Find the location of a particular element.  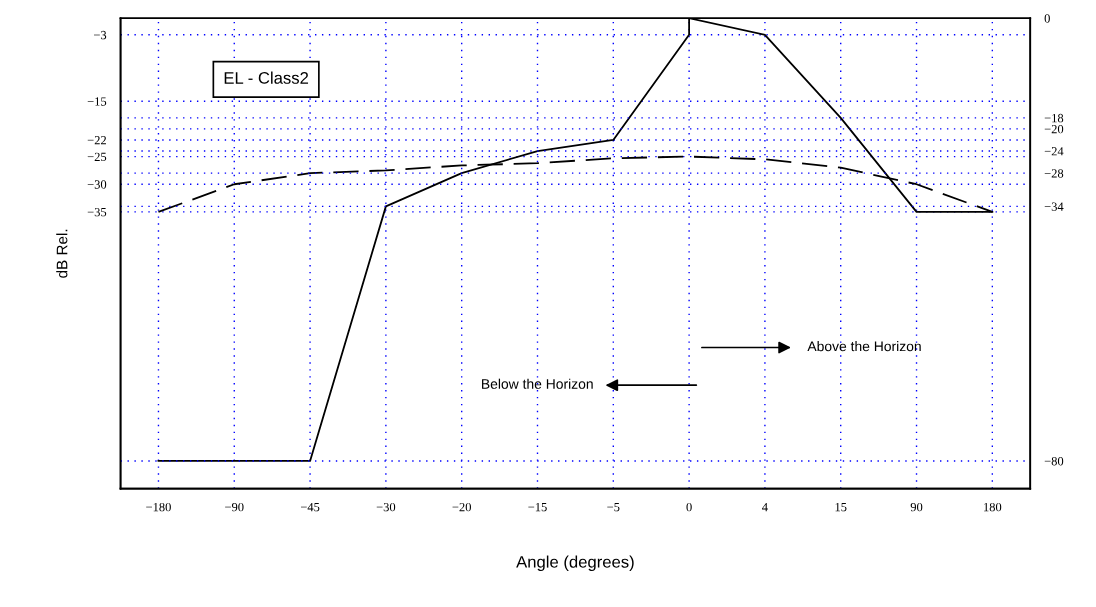

x-tick-label: −20 is located at coordinates (461, 507).